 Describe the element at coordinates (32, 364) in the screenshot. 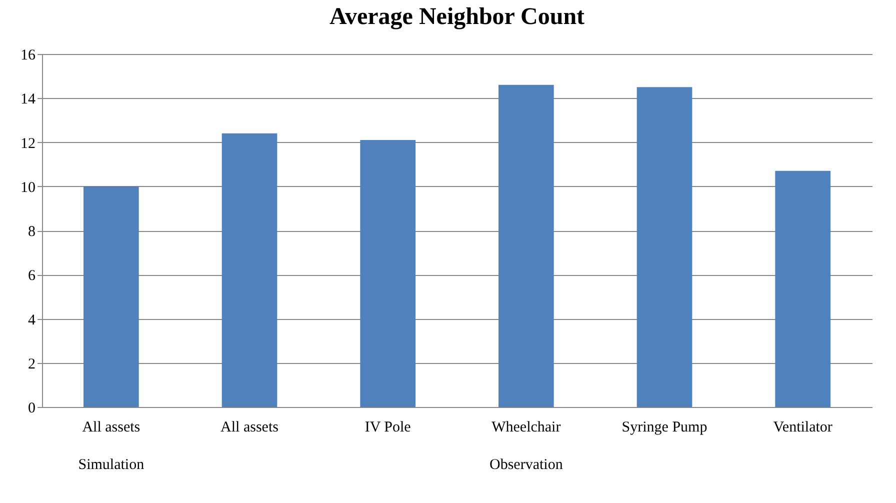

I see `y-tick-label: 2` at that location.